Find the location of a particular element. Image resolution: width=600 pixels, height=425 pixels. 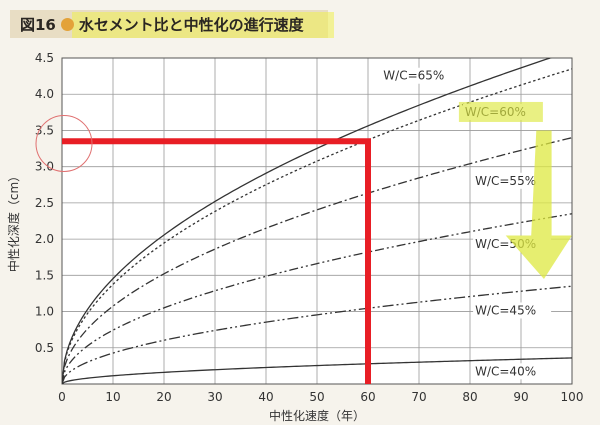

x-tick-label: 30 is located at coordinates (214, 397).